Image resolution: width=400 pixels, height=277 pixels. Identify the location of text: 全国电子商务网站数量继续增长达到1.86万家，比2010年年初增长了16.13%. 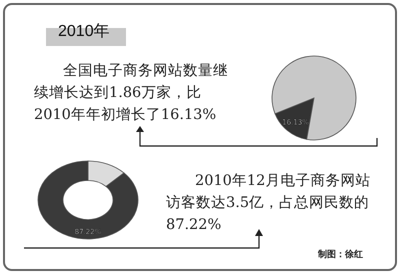
(131, 93).